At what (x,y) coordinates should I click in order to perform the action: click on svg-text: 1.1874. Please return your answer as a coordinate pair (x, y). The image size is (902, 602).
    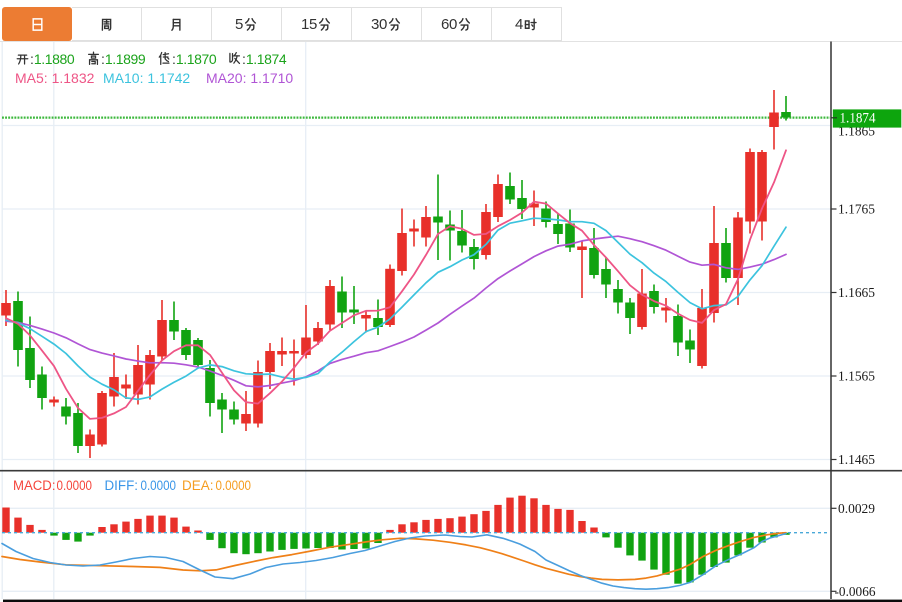
    Looking at the image, I should click on (858, 119).